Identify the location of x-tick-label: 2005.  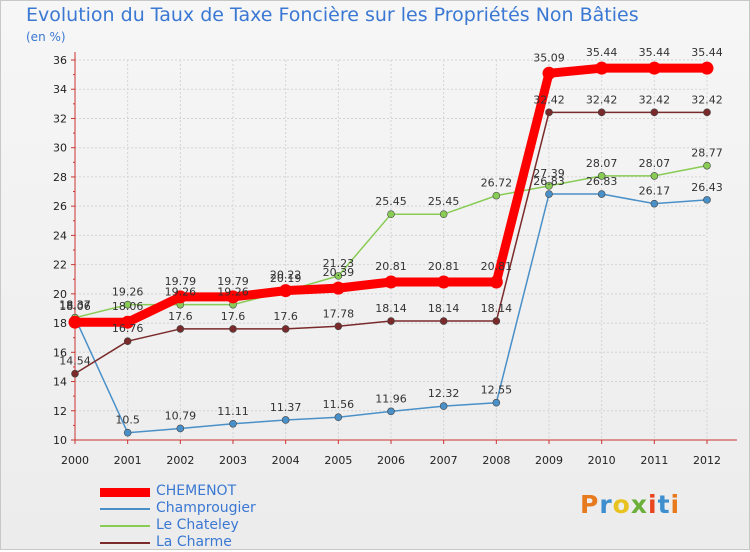
(338, 460).